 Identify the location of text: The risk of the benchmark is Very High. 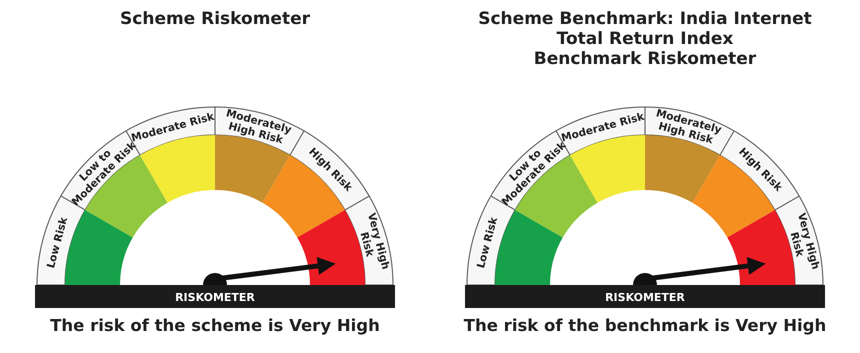
(645, 325).